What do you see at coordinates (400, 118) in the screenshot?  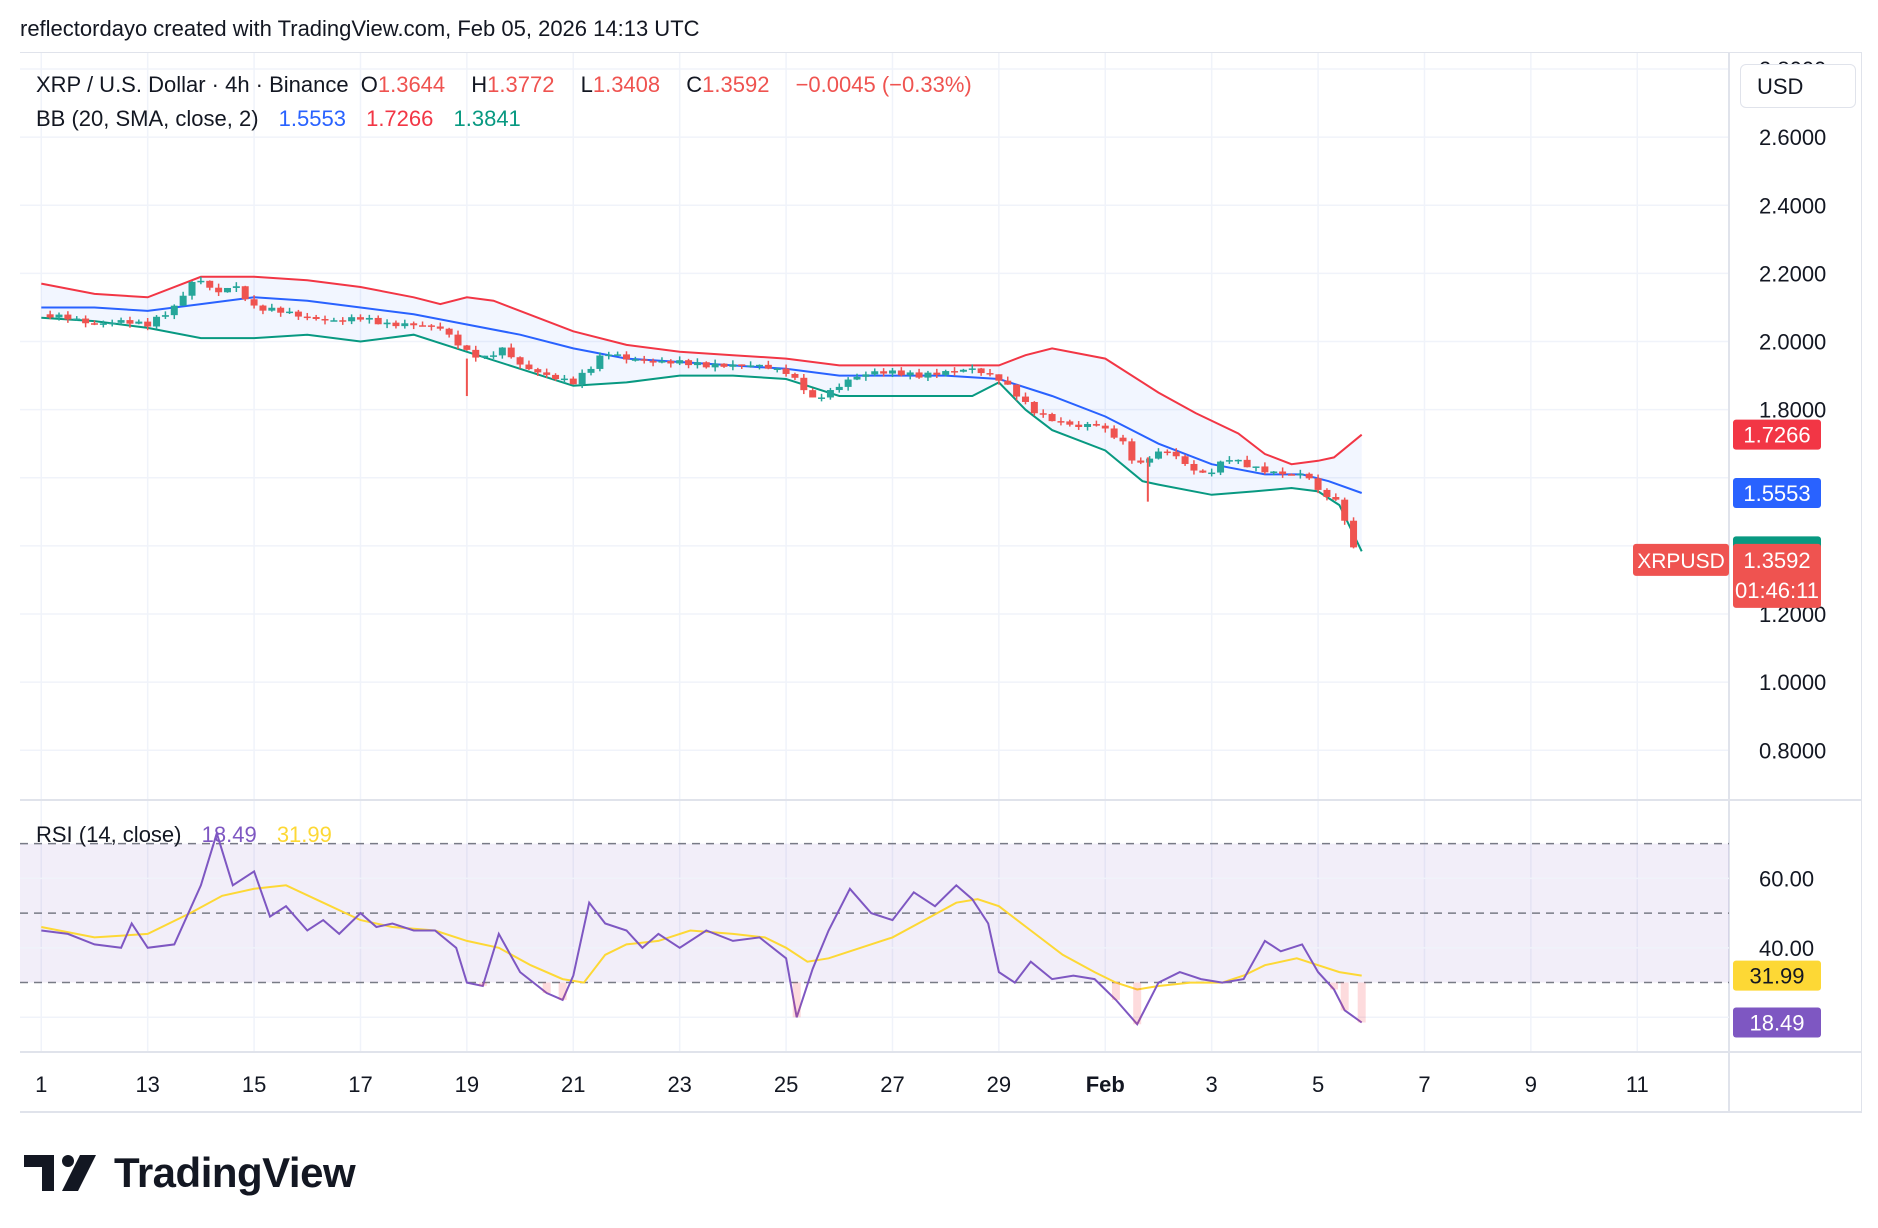 I see `bb-upper-value: 1.7266` at bounding box center [400, 118].